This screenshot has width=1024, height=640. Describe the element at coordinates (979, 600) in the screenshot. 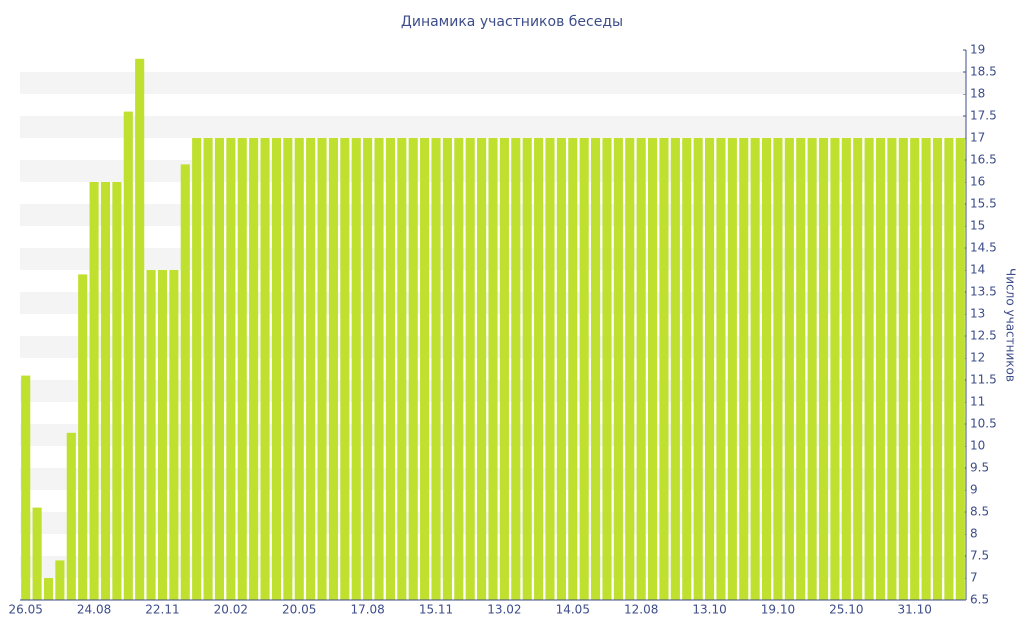

I see `y-tick-label: 6.5` at that location.